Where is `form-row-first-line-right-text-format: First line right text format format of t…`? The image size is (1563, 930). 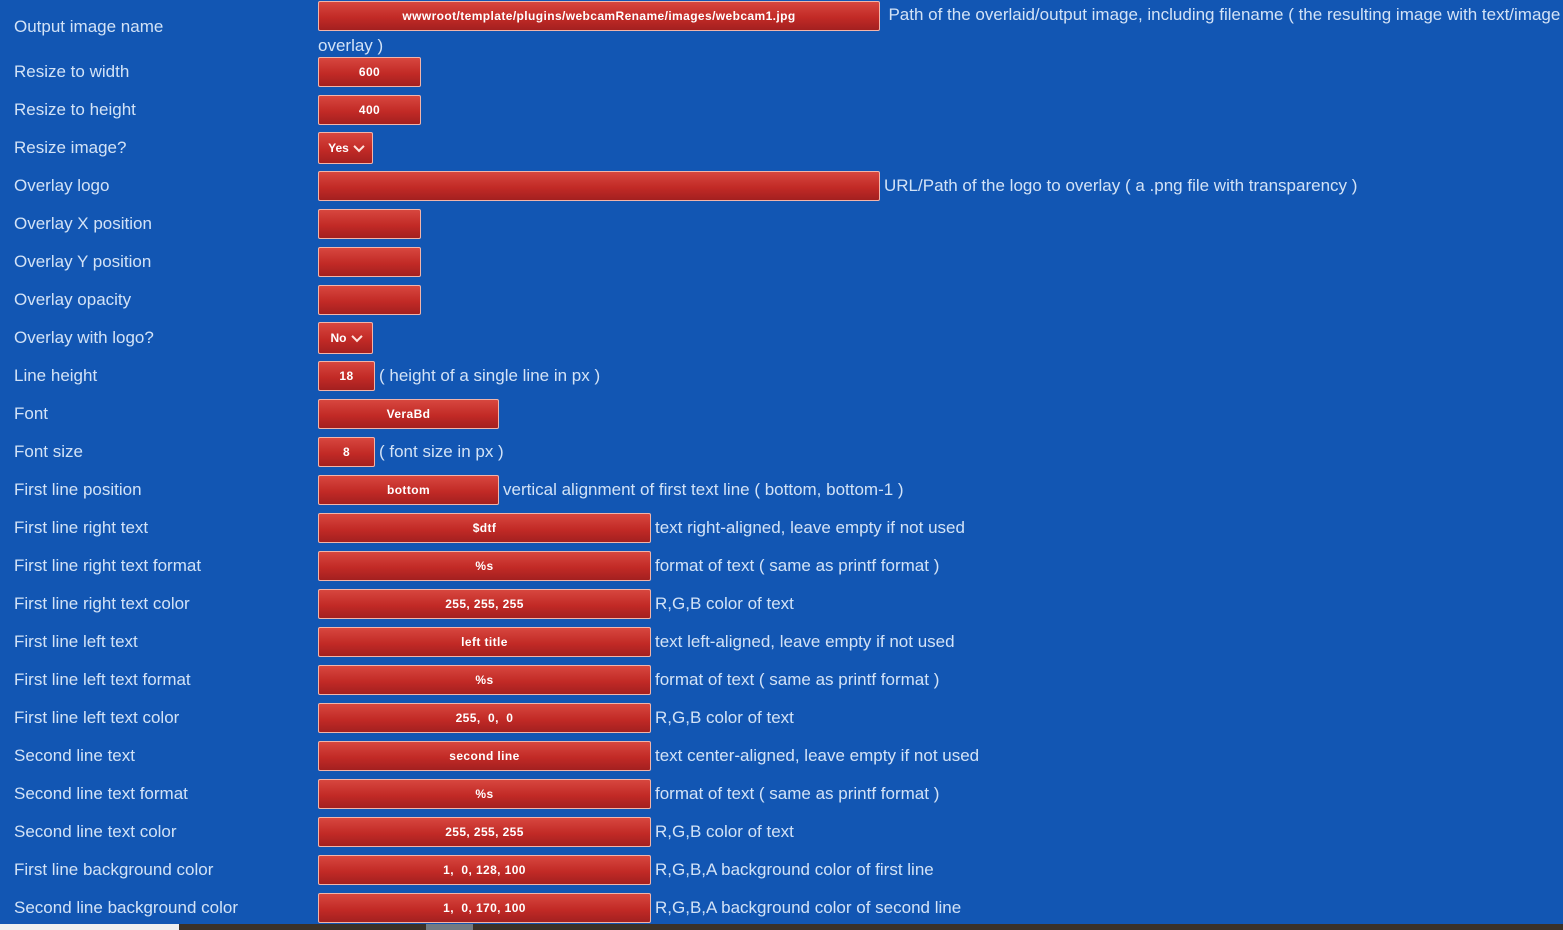 form-row-first-line-right-text-format: First line right text format format of t… is located at coordinates (781, 566).